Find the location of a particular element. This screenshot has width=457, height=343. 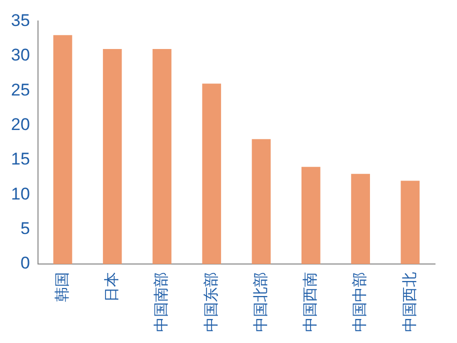

x-tick-label: 中国南部 is located at coordinates (161, 302).